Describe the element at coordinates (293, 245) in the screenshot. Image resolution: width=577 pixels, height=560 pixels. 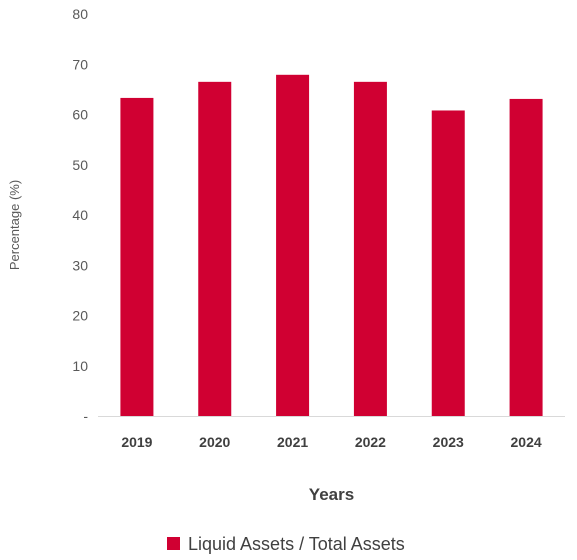
I see `bar-2021` at that location.